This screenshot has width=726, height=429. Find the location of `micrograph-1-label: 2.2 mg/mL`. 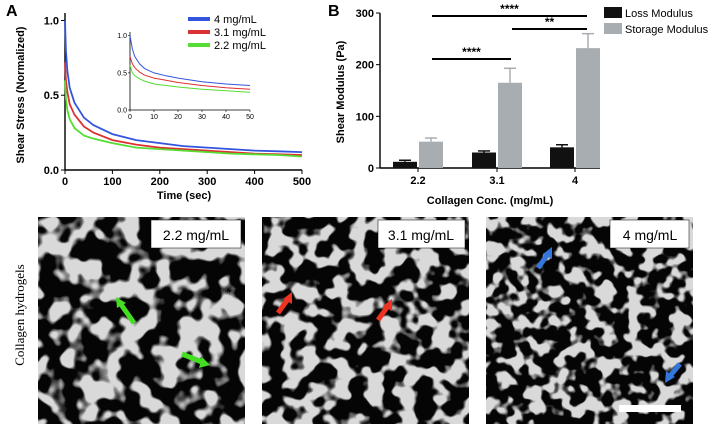

micrograph-1-label: 2.2 mg/mL is located at coordinates (196, 235).